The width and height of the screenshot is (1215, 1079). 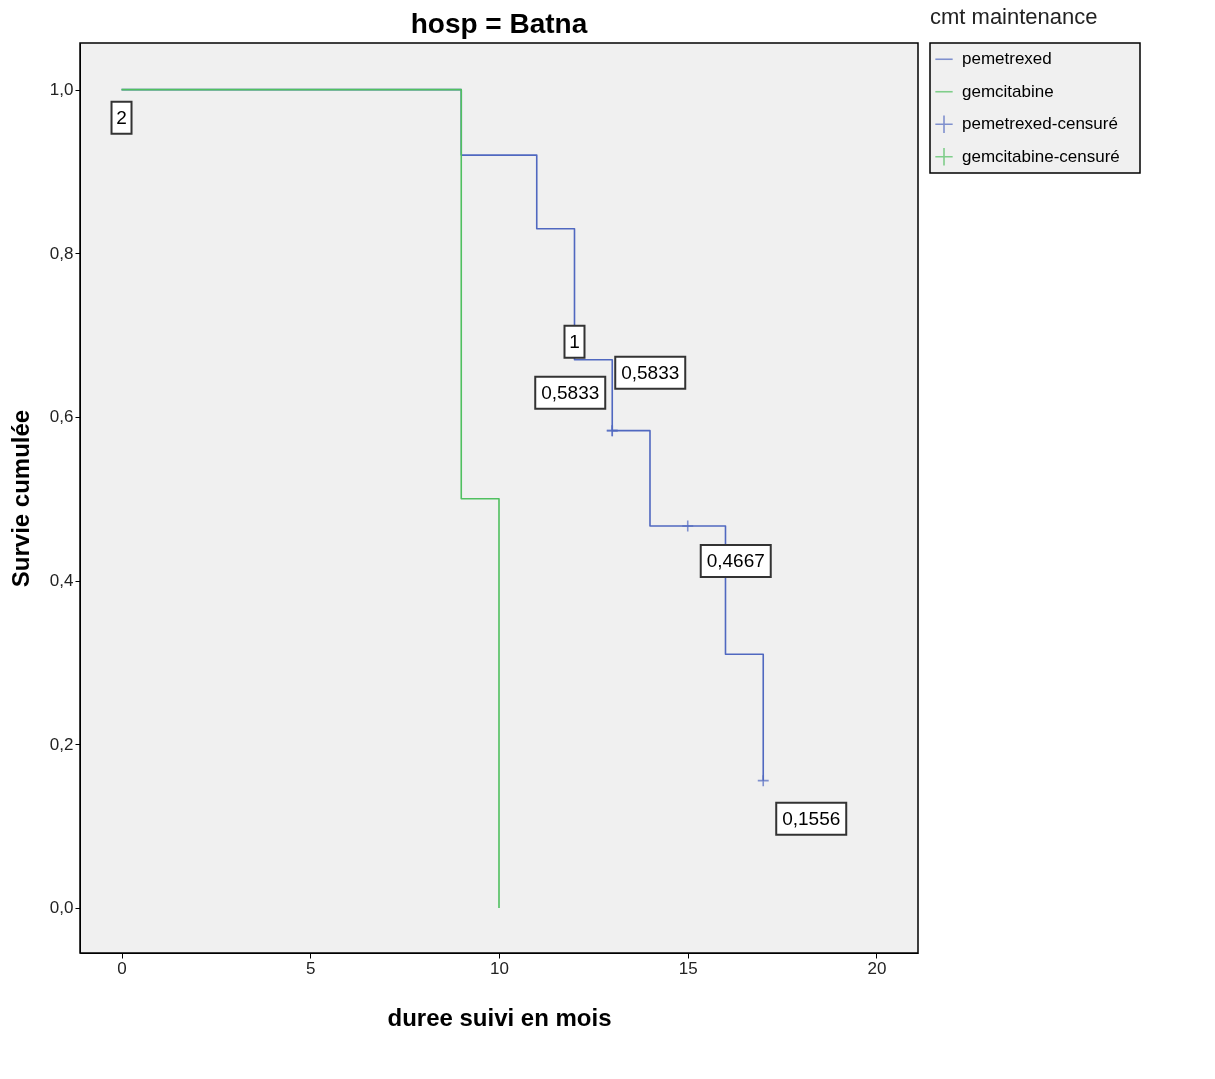 I want to click on y-tick-label: 1,0, so click(x=61, y=90).